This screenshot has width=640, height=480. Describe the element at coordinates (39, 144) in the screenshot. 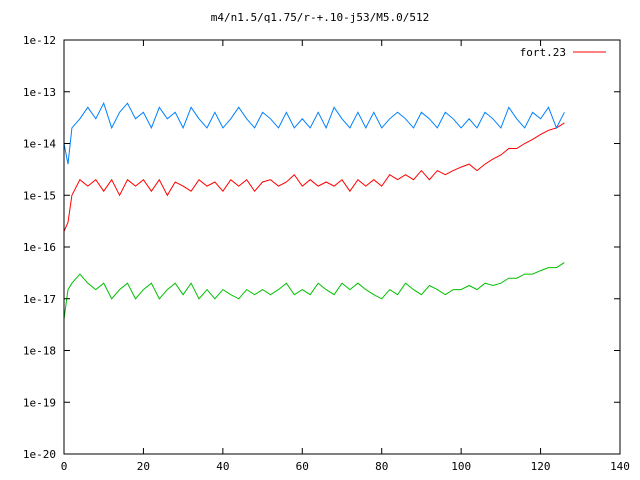

I see `y-tick-label: 1e-14` at that location.